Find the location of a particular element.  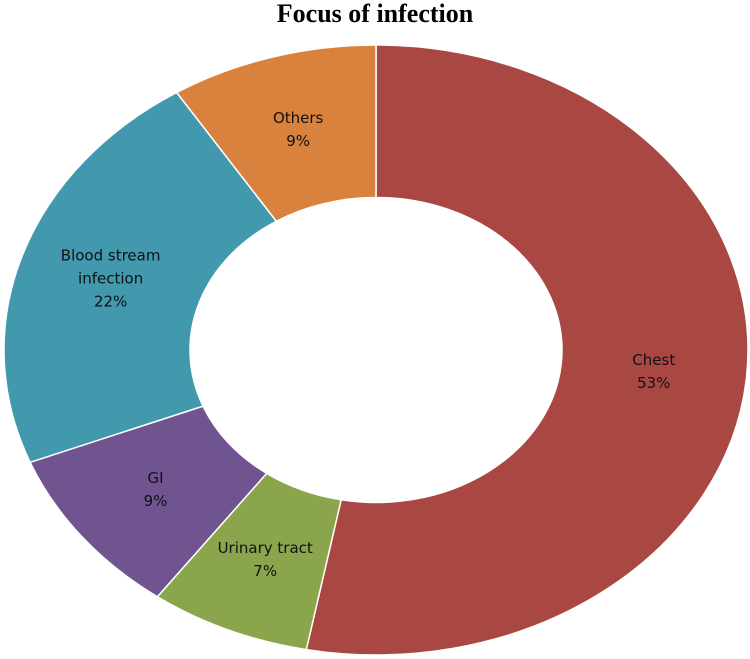

donut-slice is located at coordinates (276, 133).